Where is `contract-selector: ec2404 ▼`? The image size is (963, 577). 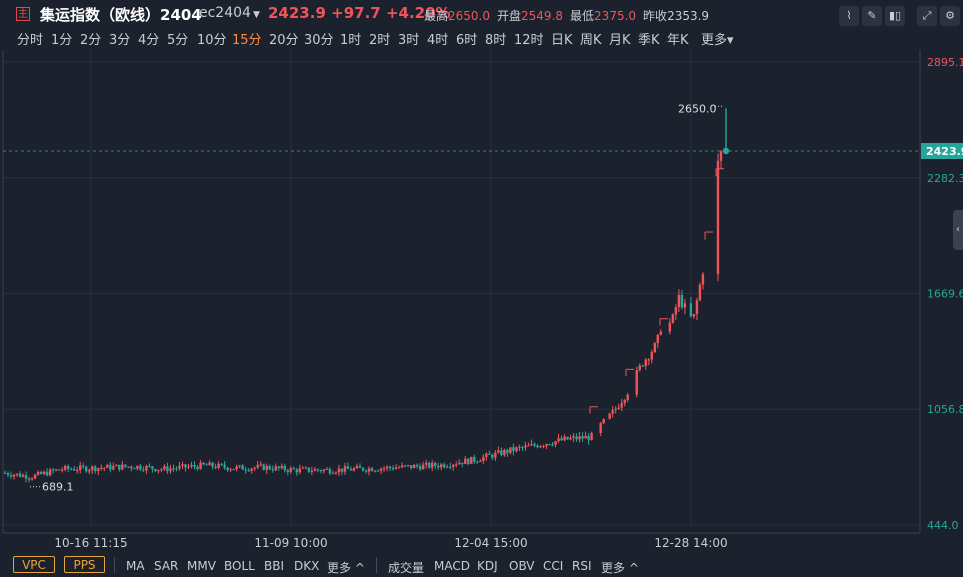
contract-selector: ec2404 ▼ is located at coordinates (229, 13).